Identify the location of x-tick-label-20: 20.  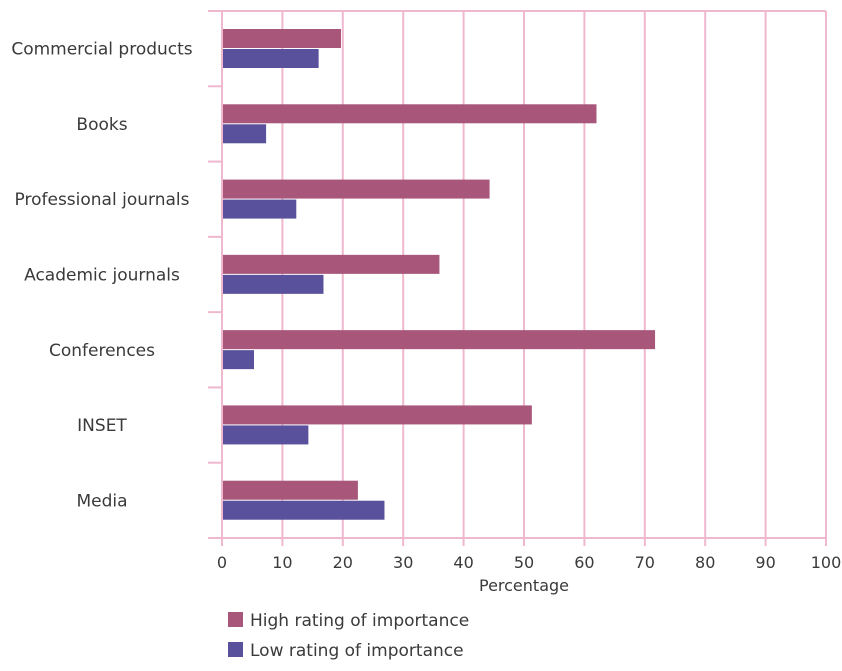
(343, 562).